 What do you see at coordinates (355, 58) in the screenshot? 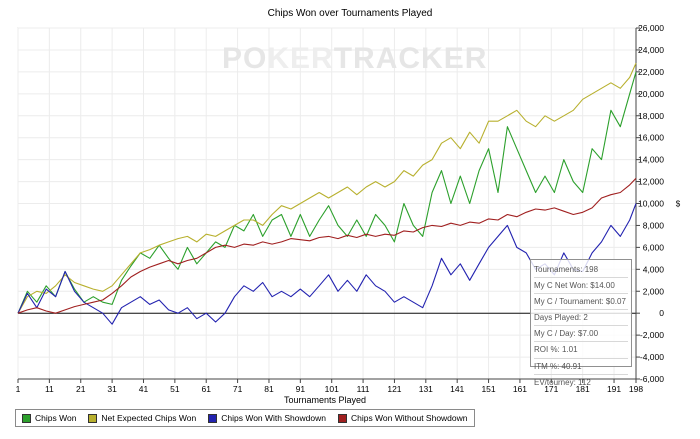
I see `watermark-logo: POKERTRACKER` at bounding box center [355, 58].